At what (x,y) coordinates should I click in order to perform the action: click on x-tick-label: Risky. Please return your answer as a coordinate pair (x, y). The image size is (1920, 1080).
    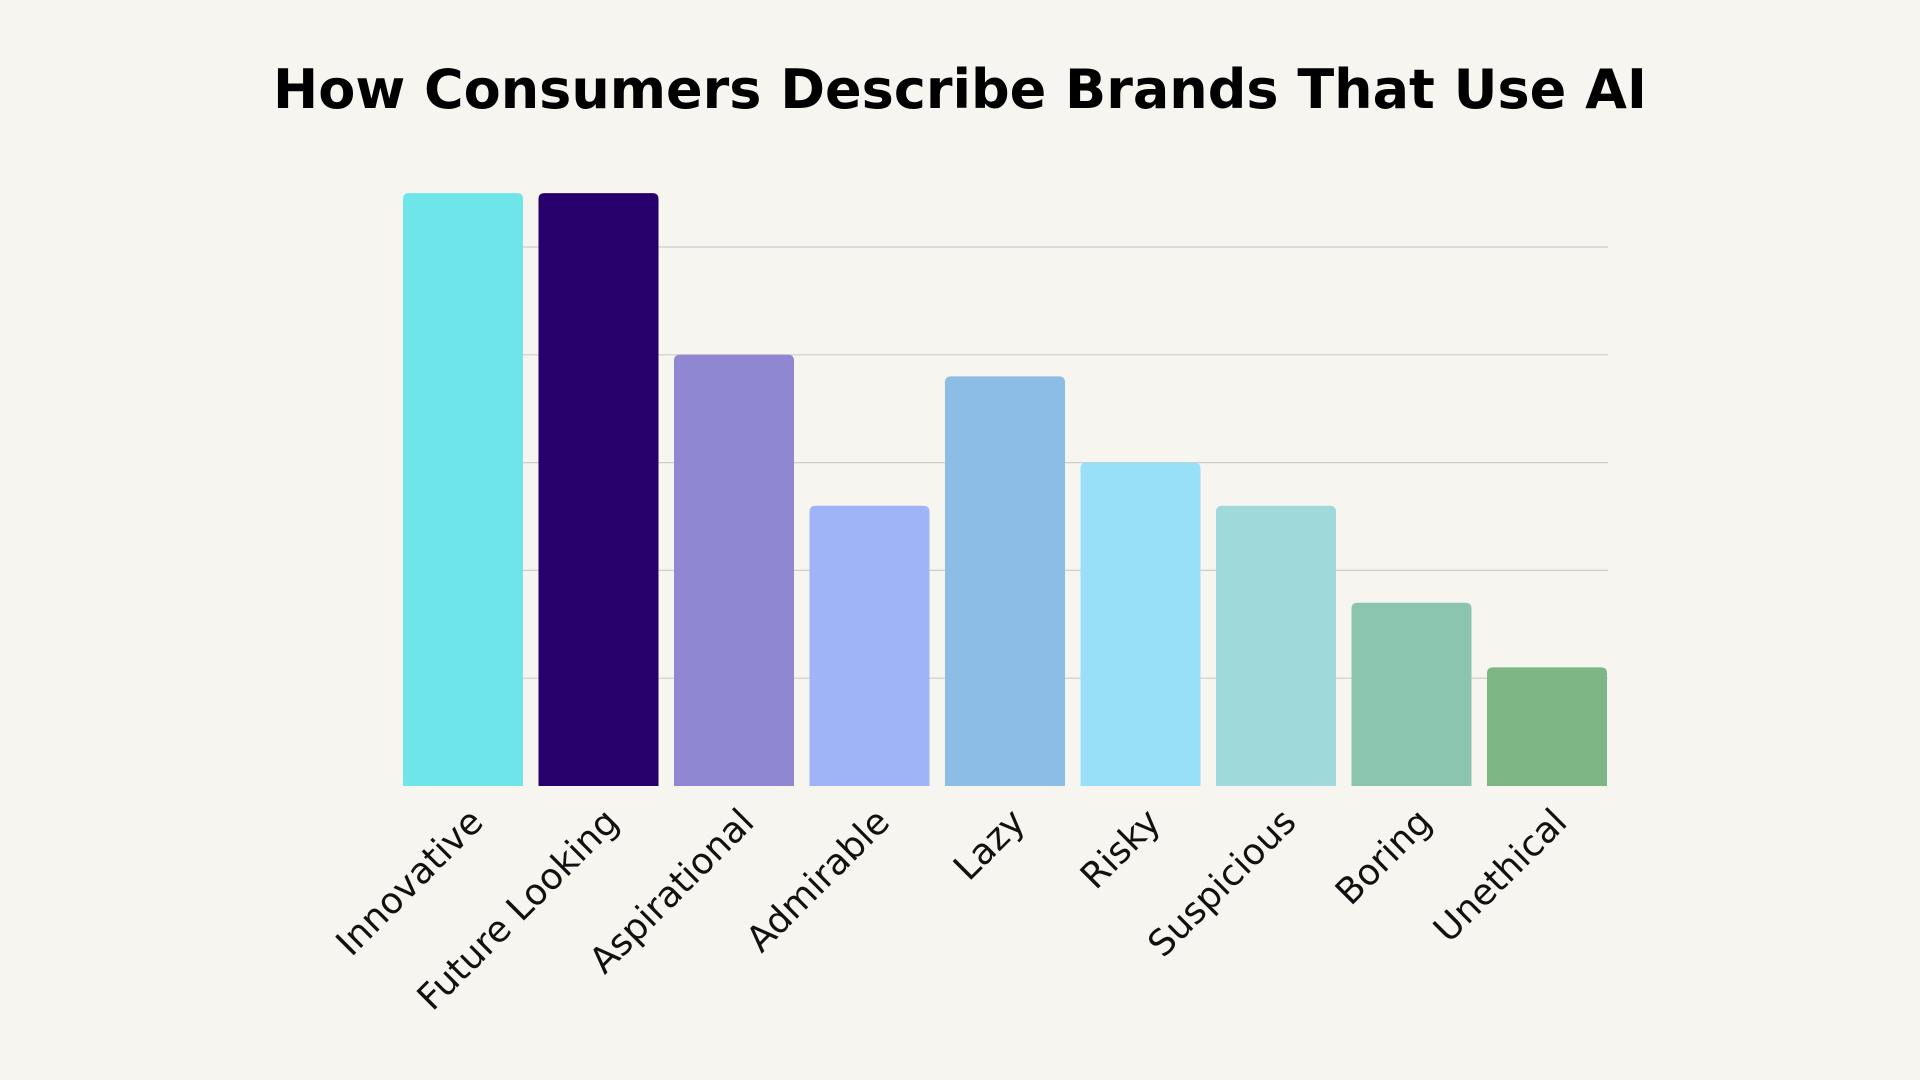
    Looking at the image, I should click on (1121, 849).